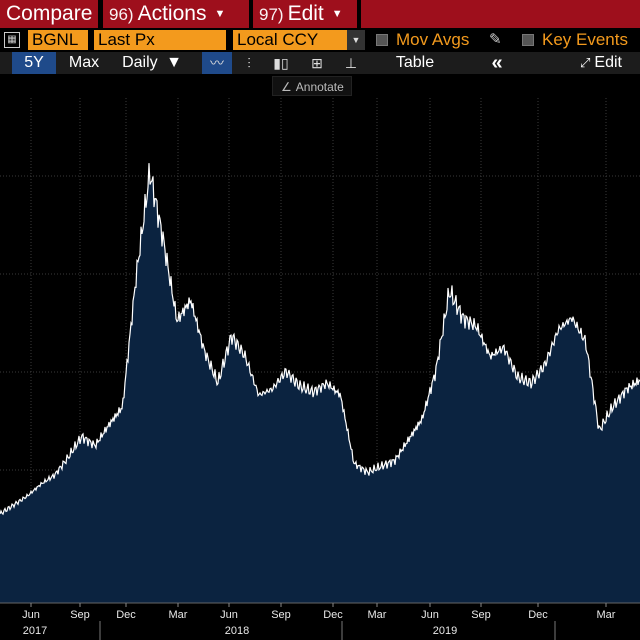 This screenshot has height=640, width=640. Describe the element at coordinates (237, 631) in the screenshot. I see `year-label: 2018` at that location.